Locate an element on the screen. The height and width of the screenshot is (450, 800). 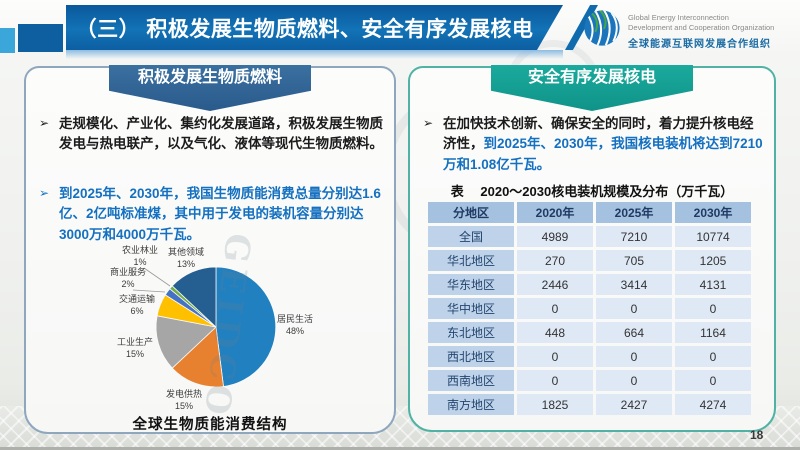
table-value-cell: 4131 is located at coordinates (713, 284).